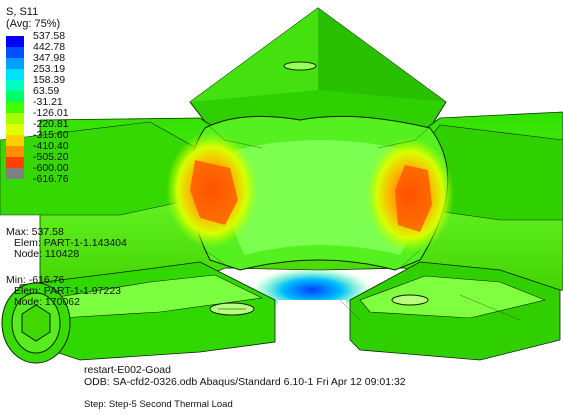 The height and width of the screenshot is (415, 563). I want to click on legend-label: -31.21, so click(48, 102).